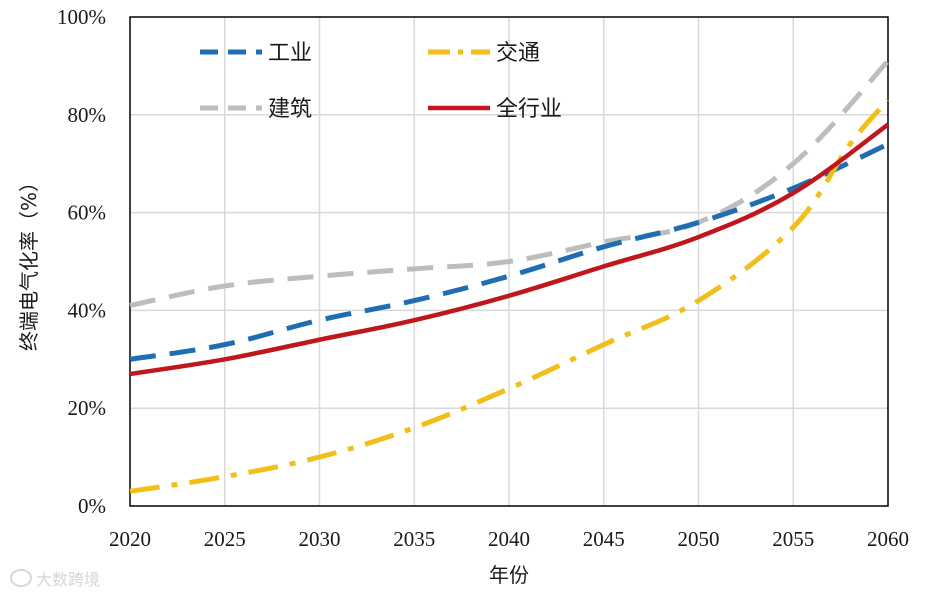 This screenshot has height=596, width=930. Describe the element at coordinates (699, 539) in the screenshot. I see `x-tick-label: 2050` at that location.